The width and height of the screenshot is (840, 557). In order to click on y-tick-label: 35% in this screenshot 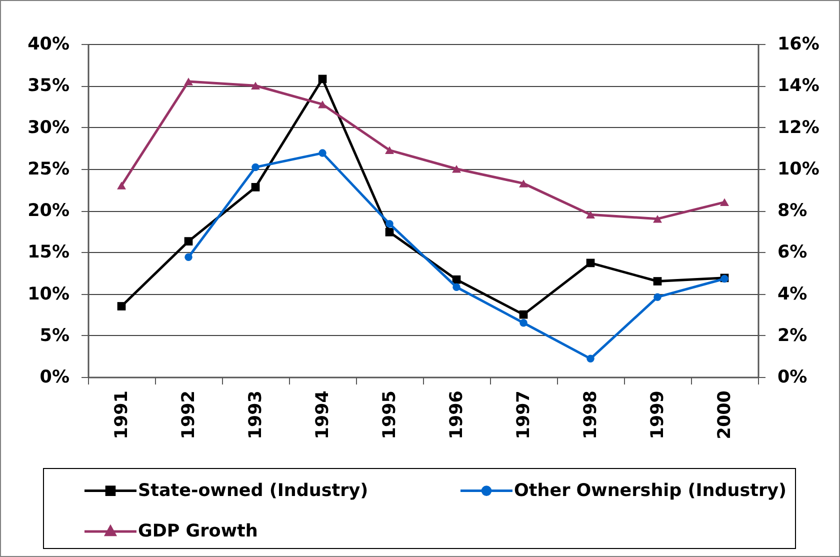, I will do `click(49, 86)`.